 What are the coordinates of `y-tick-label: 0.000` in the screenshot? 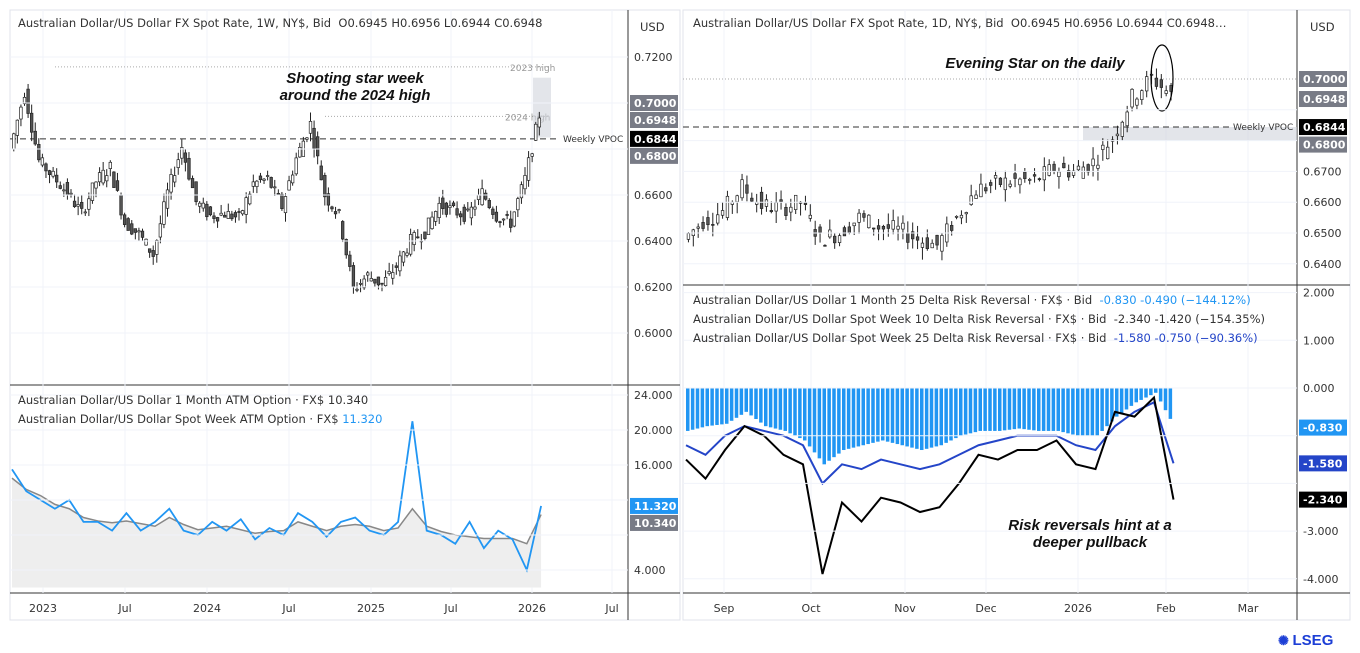 It's located at (1319, 388).